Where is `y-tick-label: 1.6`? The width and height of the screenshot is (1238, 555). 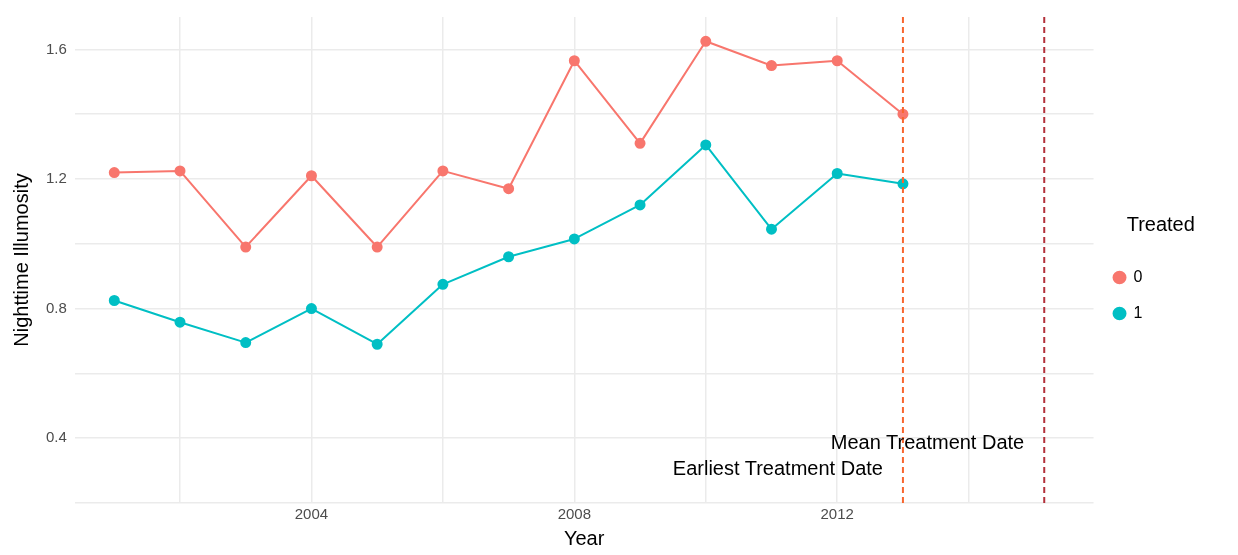
y-tick-label: 1.6 is located at coordinates (56, 48).